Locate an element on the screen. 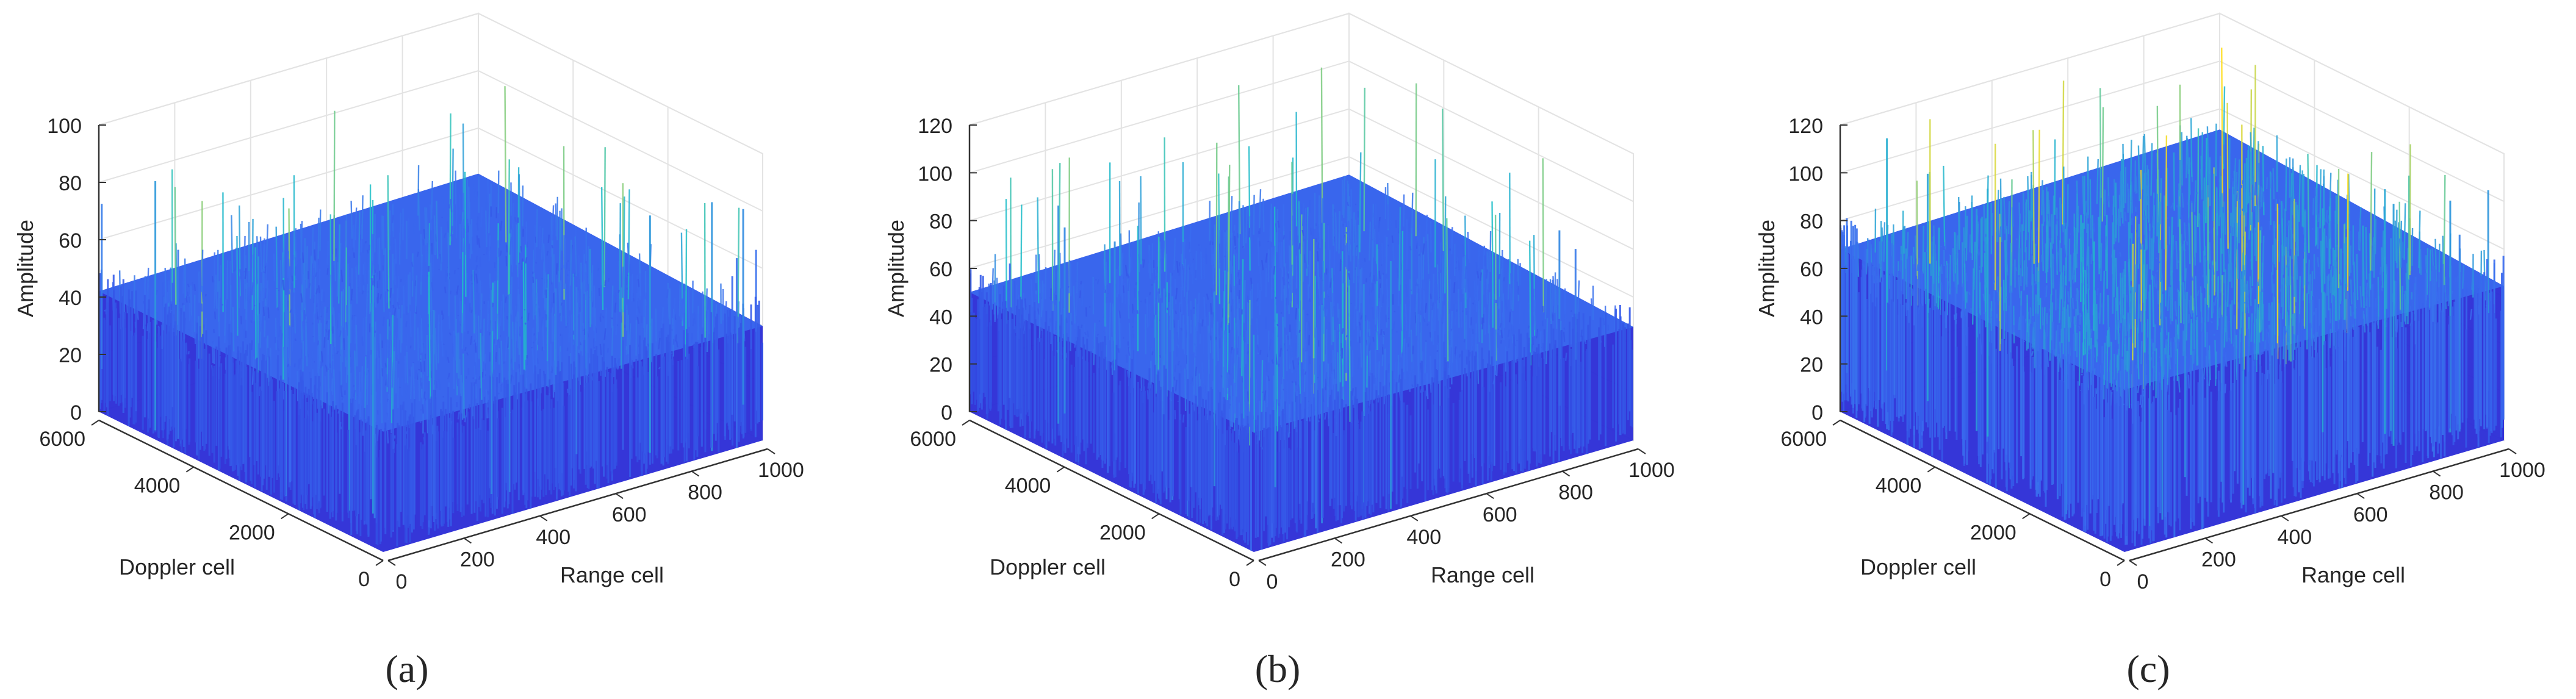 The height and width of the screenshot is (699, 2576). doppler-tick is located at coordinates (1250, 563).